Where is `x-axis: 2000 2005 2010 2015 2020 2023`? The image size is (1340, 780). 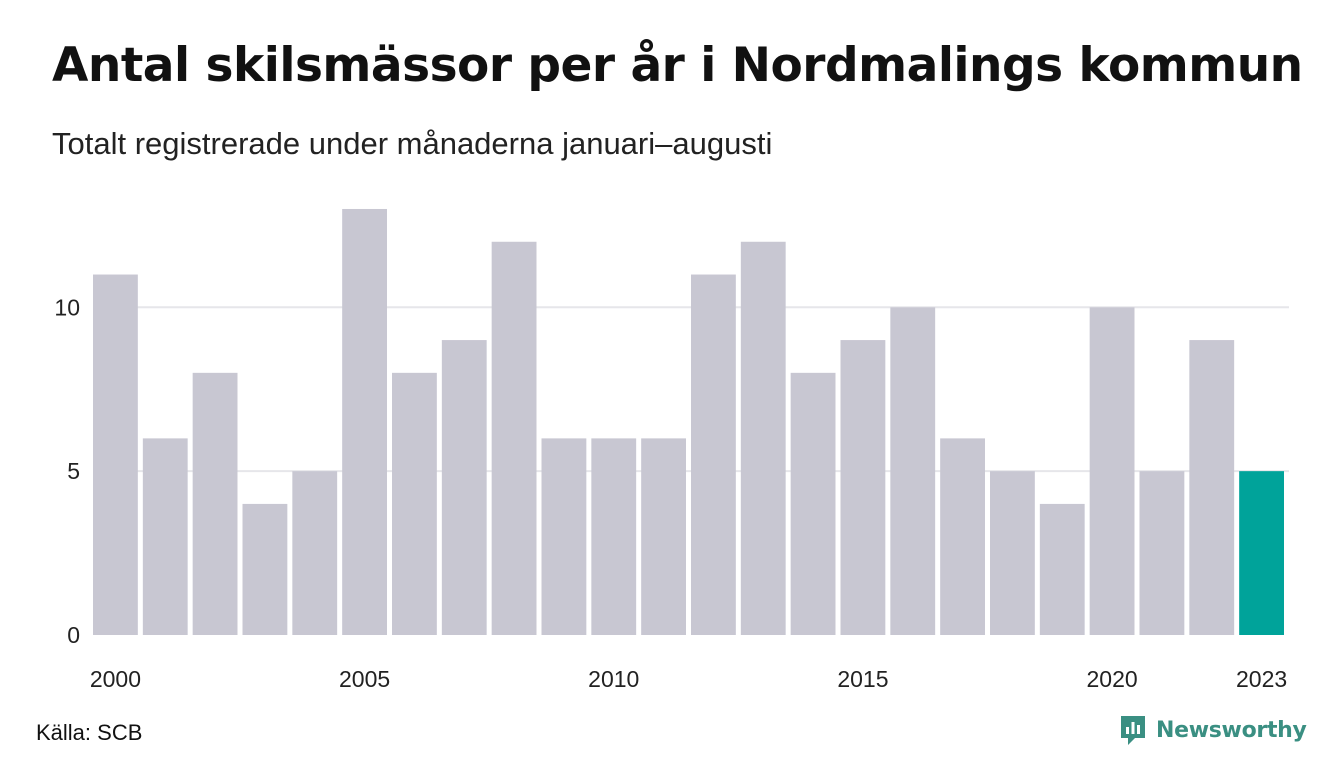
x-axis: 2000 2005 2010 2015 2020 2023 is located at coordinates (688, 679).